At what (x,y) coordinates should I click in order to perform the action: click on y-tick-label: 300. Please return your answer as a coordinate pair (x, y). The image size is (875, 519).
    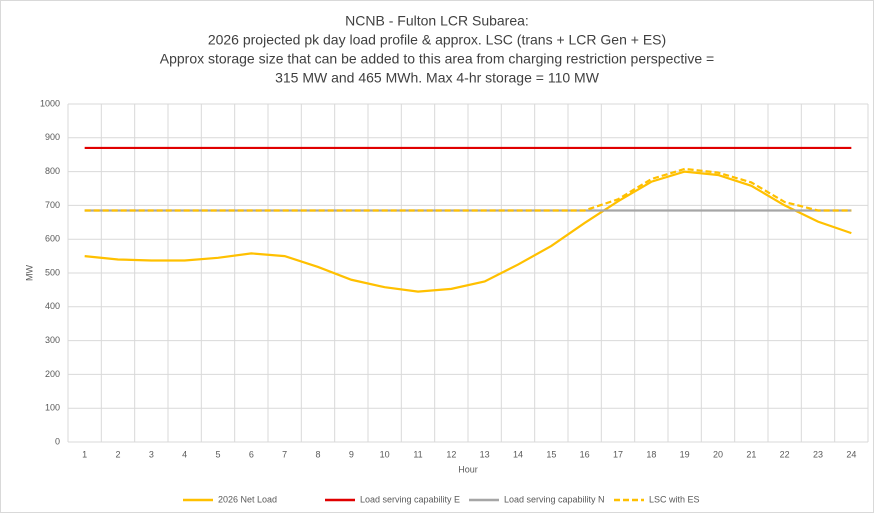
    Looking at the image, I should click on (52, 340).